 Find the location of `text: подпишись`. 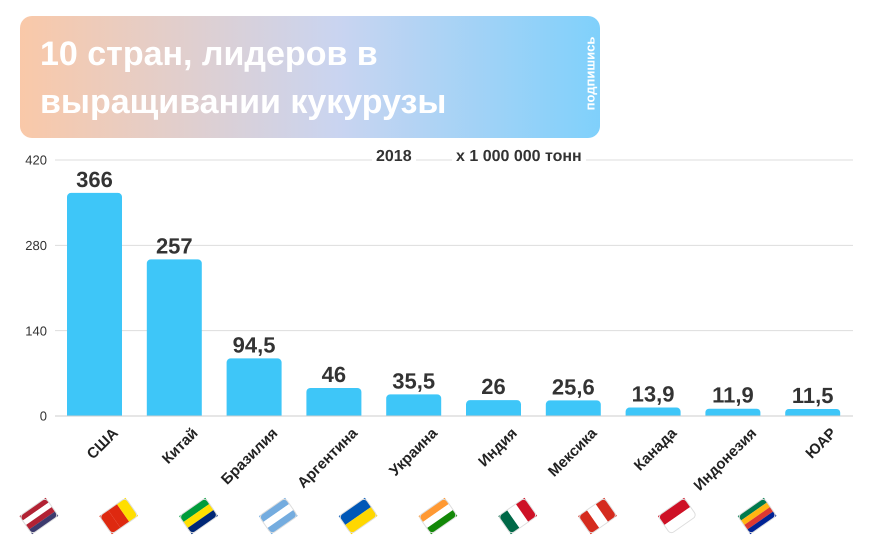

text: подпишись is located at coordinates (590, 74).